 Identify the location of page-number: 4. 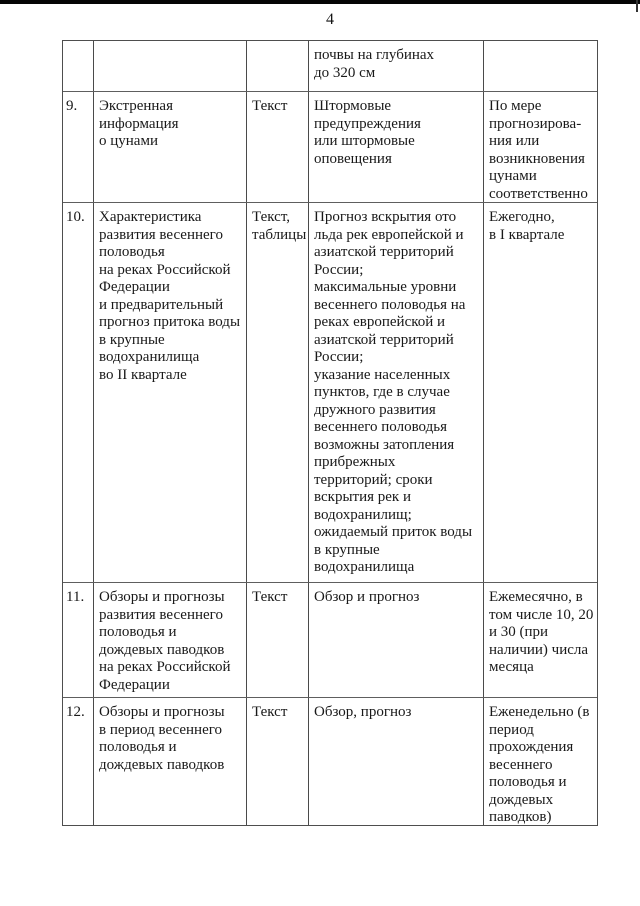
(330, 19).